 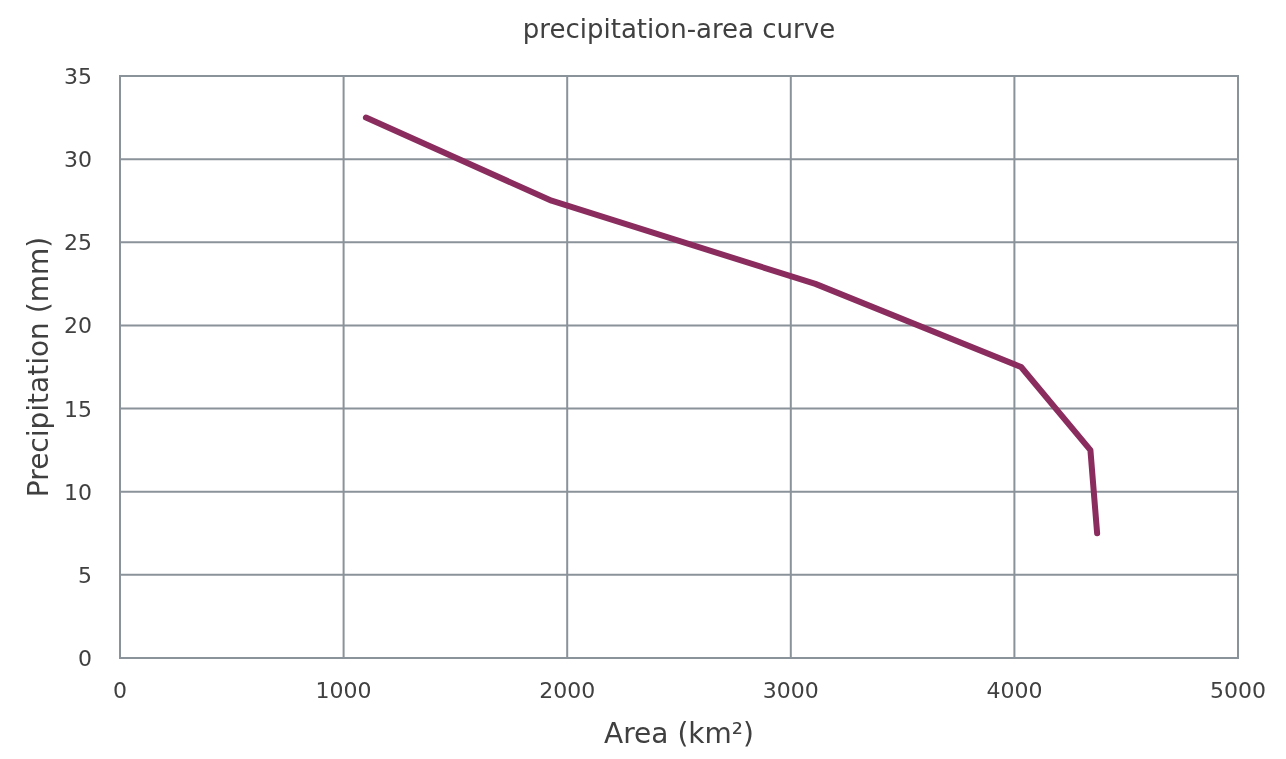 I want to click on x-tick-label: 4000, so click(x=1014, y=690).